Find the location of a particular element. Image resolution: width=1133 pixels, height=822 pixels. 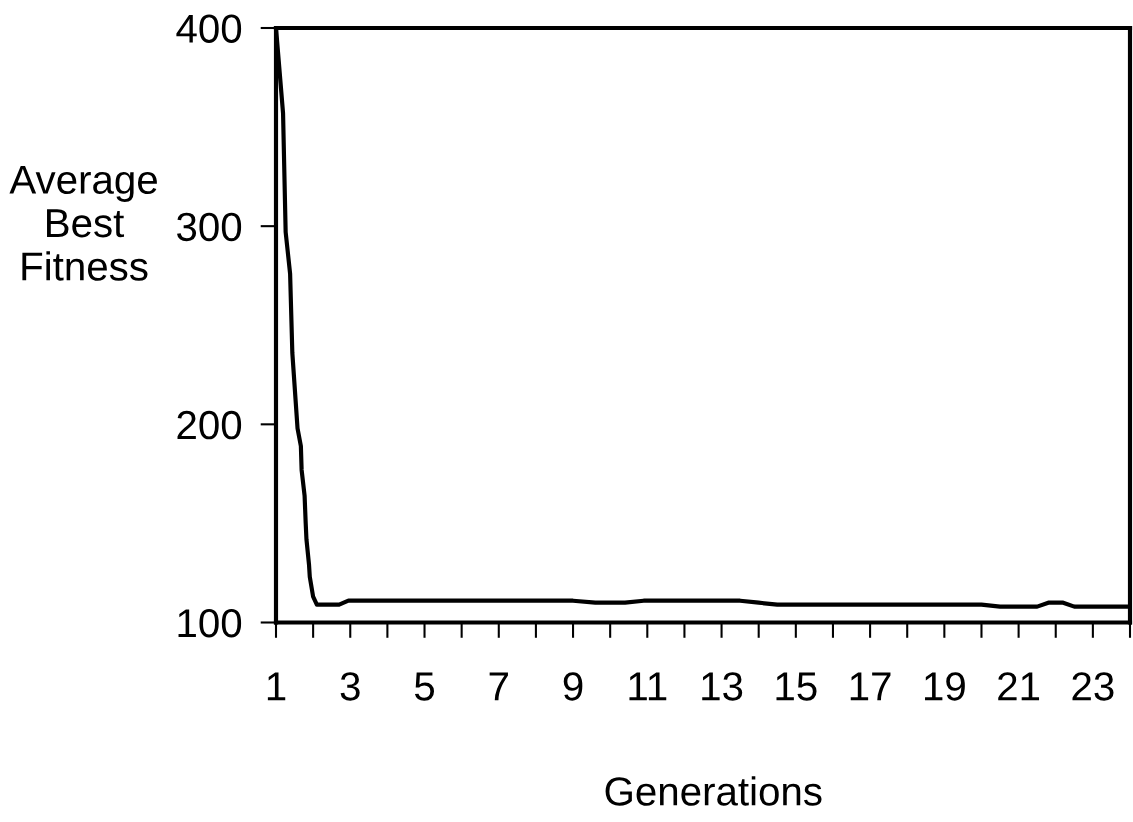

x-tick-label: 21 is located at coordinates (1019, 686).